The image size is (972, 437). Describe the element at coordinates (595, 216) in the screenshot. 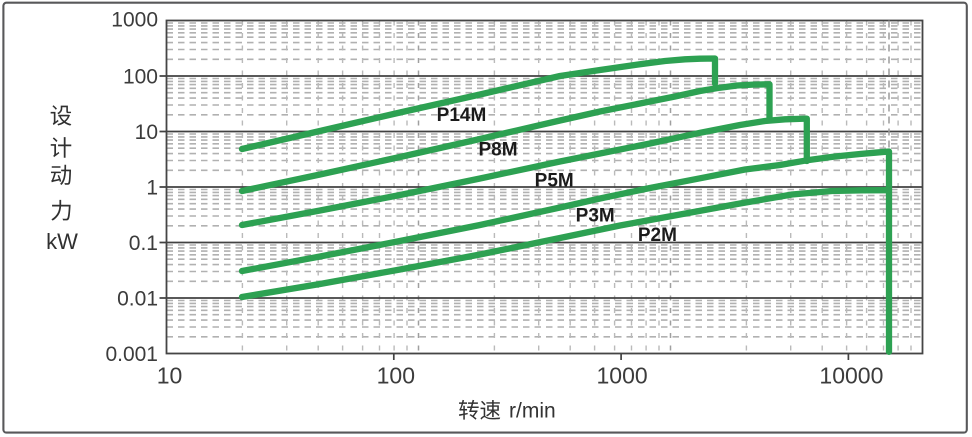

I see `svg-text: P3M` at that location.